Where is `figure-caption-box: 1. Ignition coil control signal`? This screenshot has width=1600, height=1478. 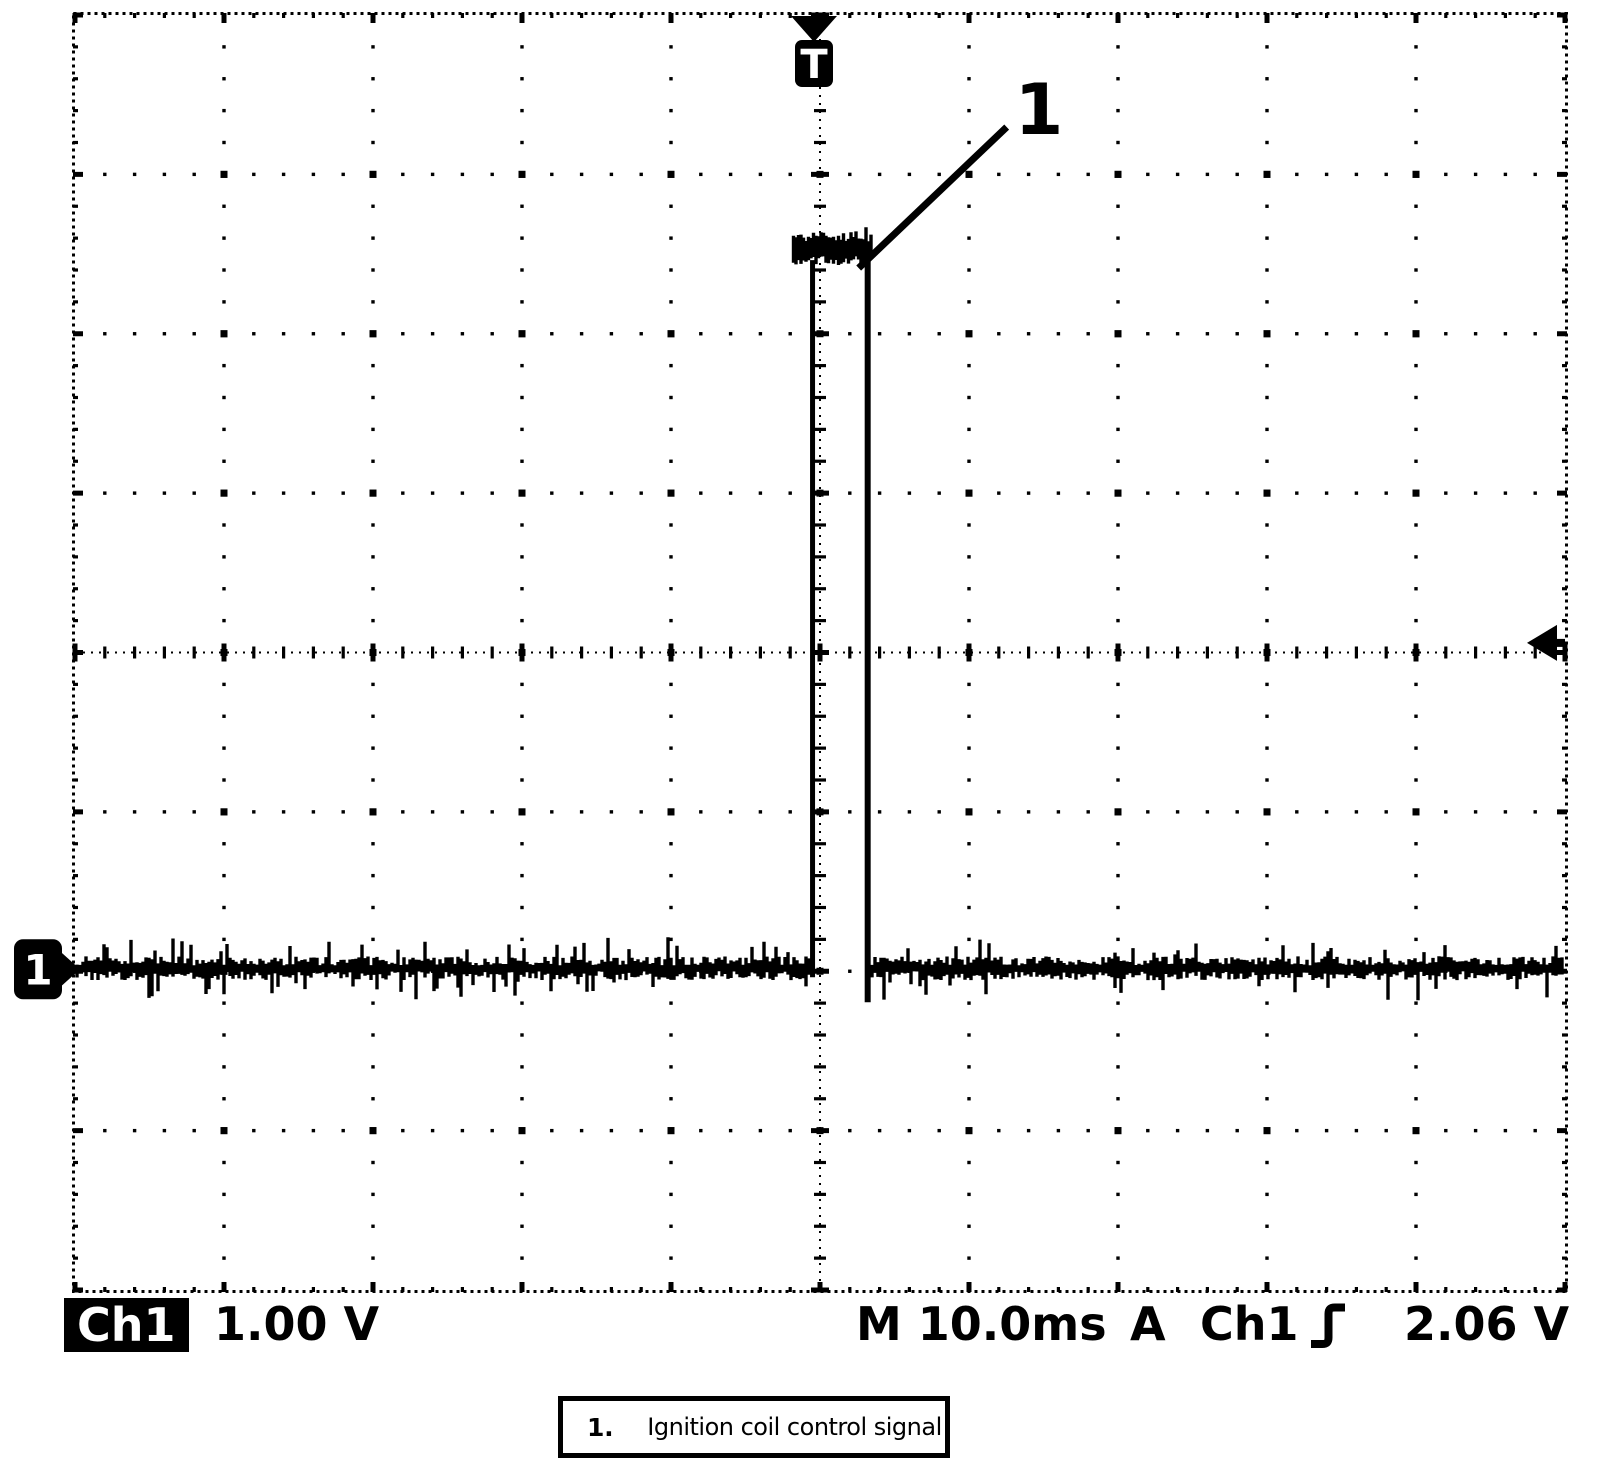
figure-caption-box: 1. Ignition coil control signal is located at coordinates (754, 1427).